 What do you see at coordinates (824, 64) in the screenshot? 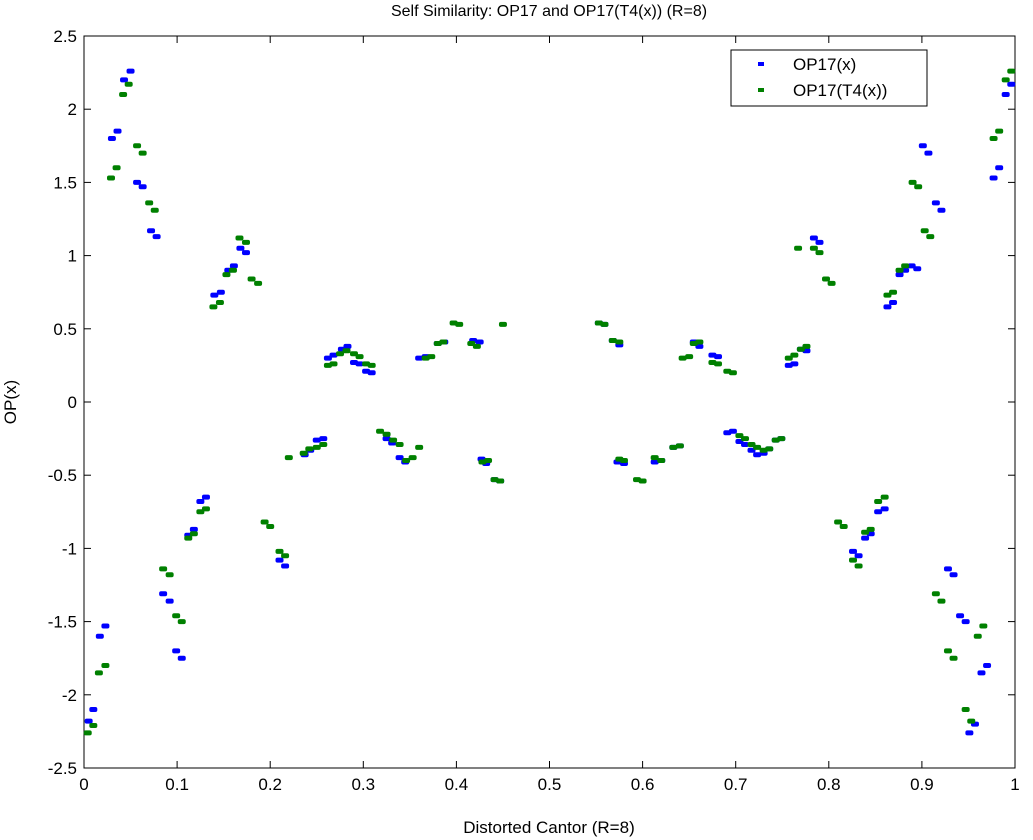
I see `legend-label-op17: OP17(x)` at bounding box center [824, 64].